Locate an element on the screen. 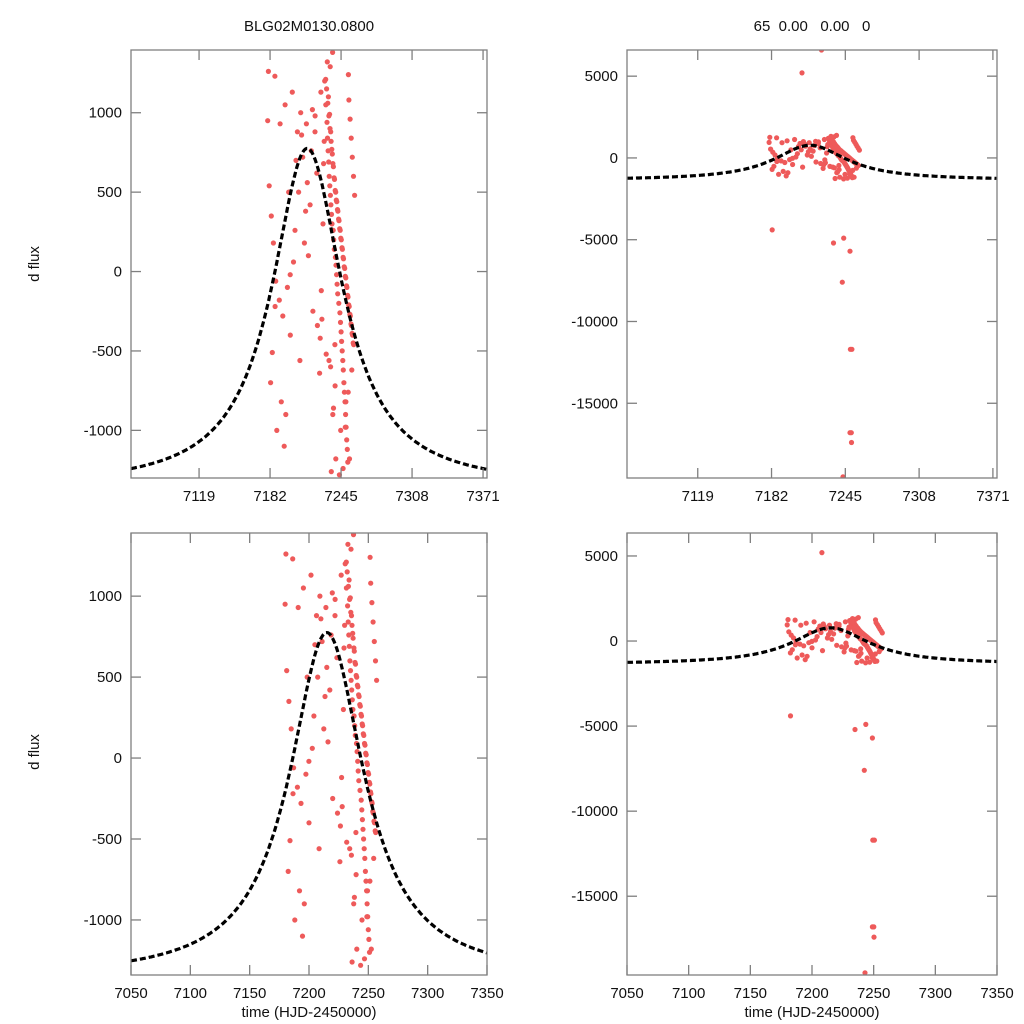 This screenshot has width=1024, height=1024. x-tick-label: 7371 is located at coordinates (482, 496).